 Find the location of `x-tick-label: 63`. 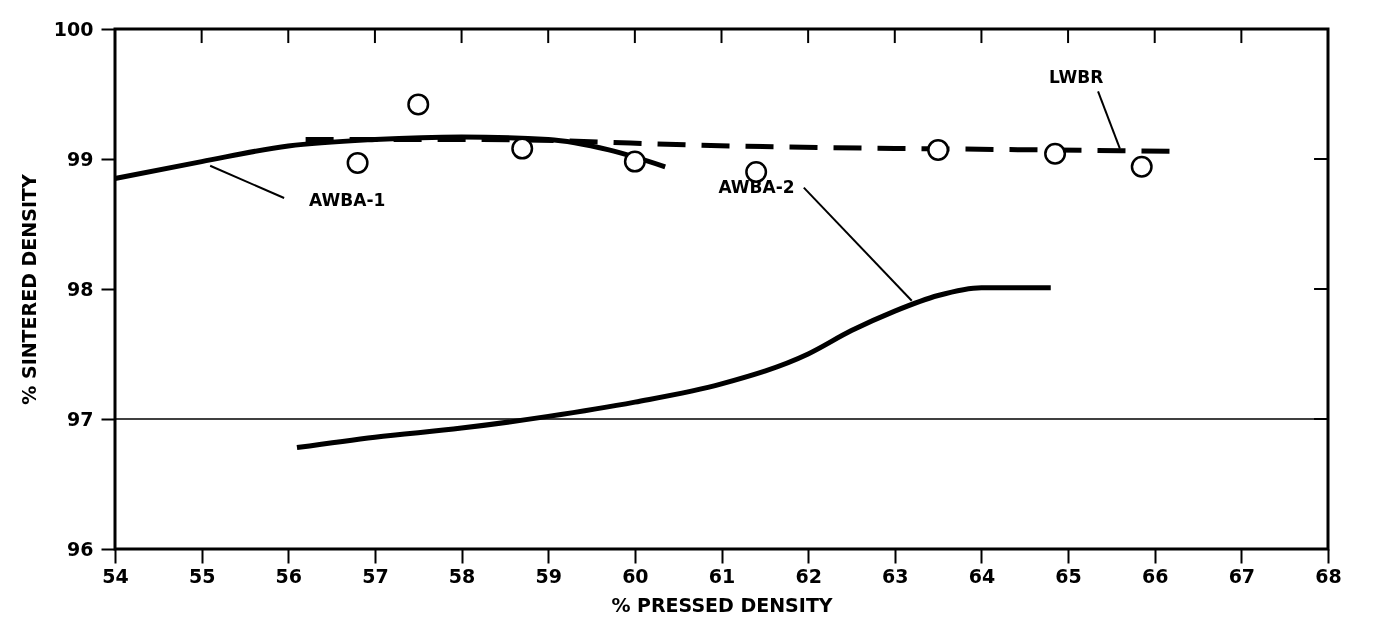

x-tick-label: 63 is located at coordinates (895, 575).